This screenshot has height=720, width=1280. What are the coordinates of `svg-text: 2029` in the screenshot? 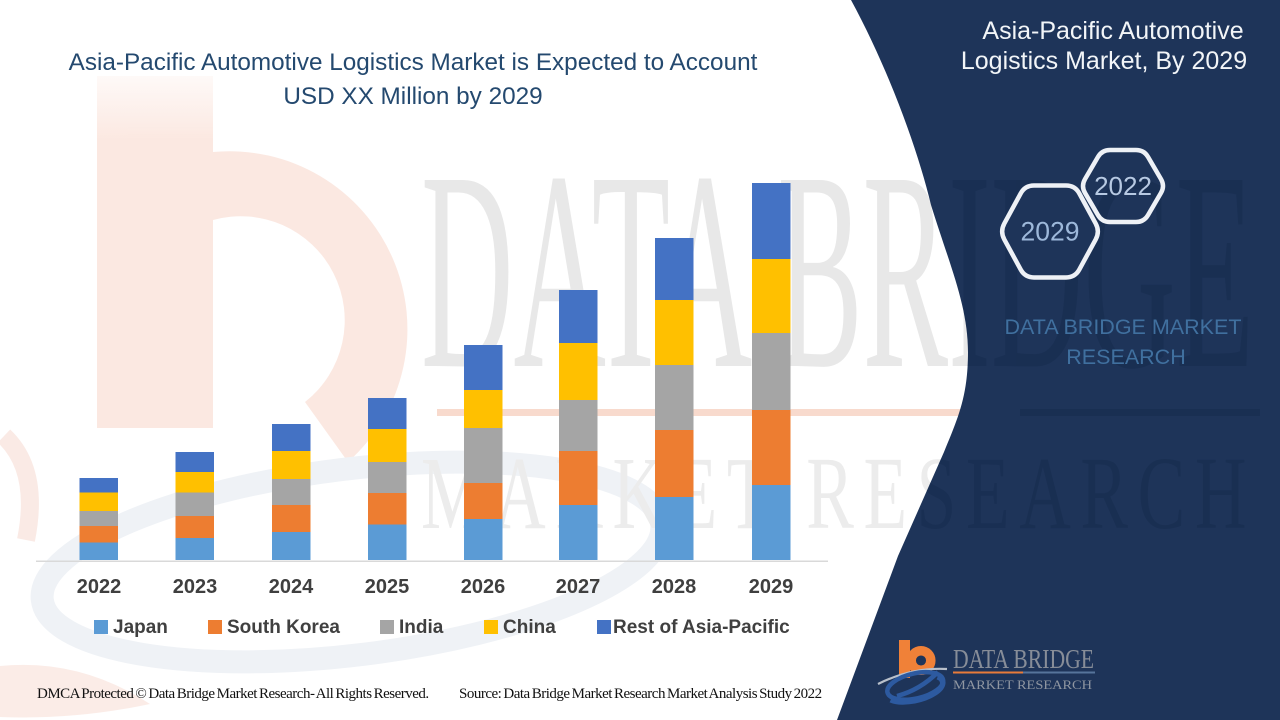 It's located at (1050, 232).